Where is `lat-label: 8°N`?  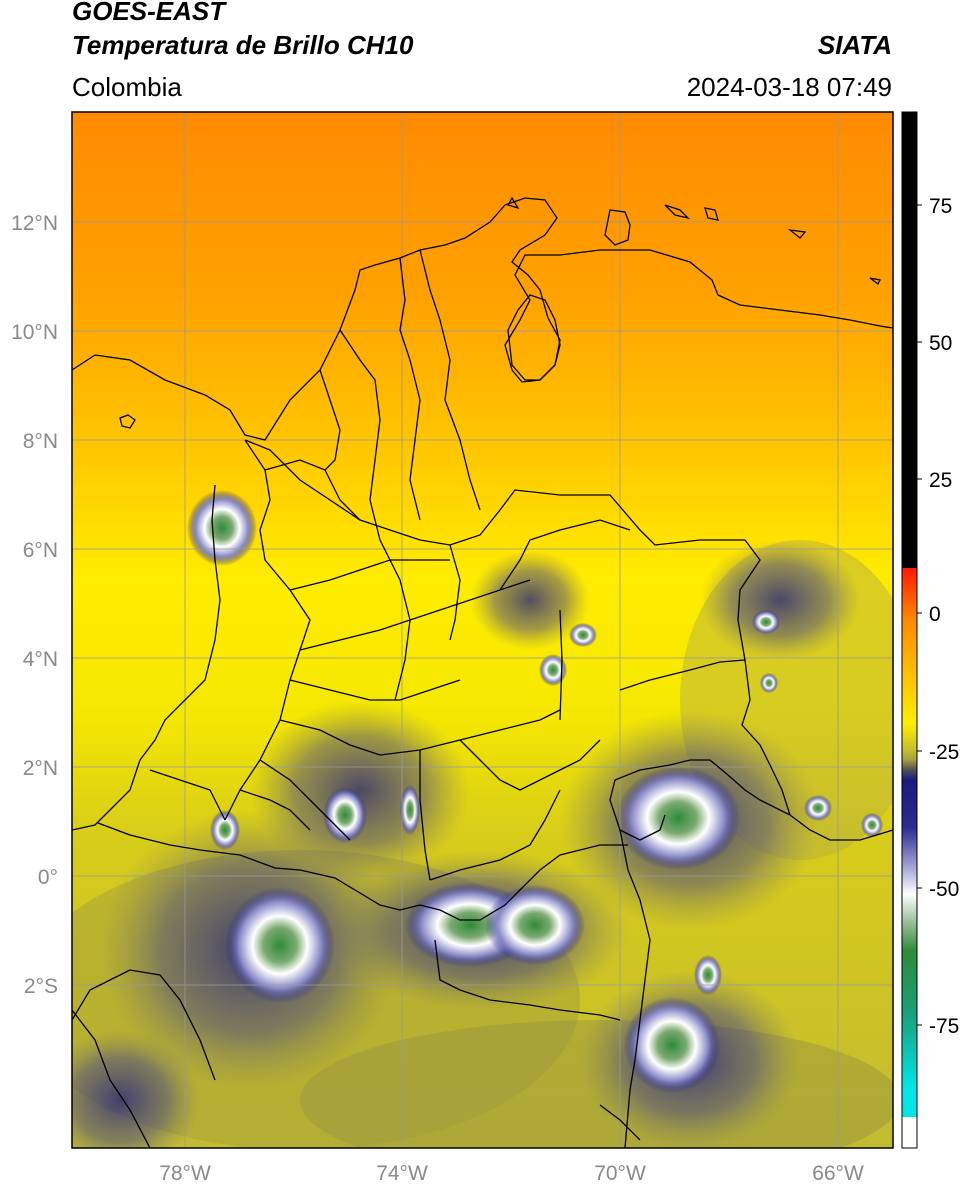
lat-label: 8°N is located at coordinates (40, 441).